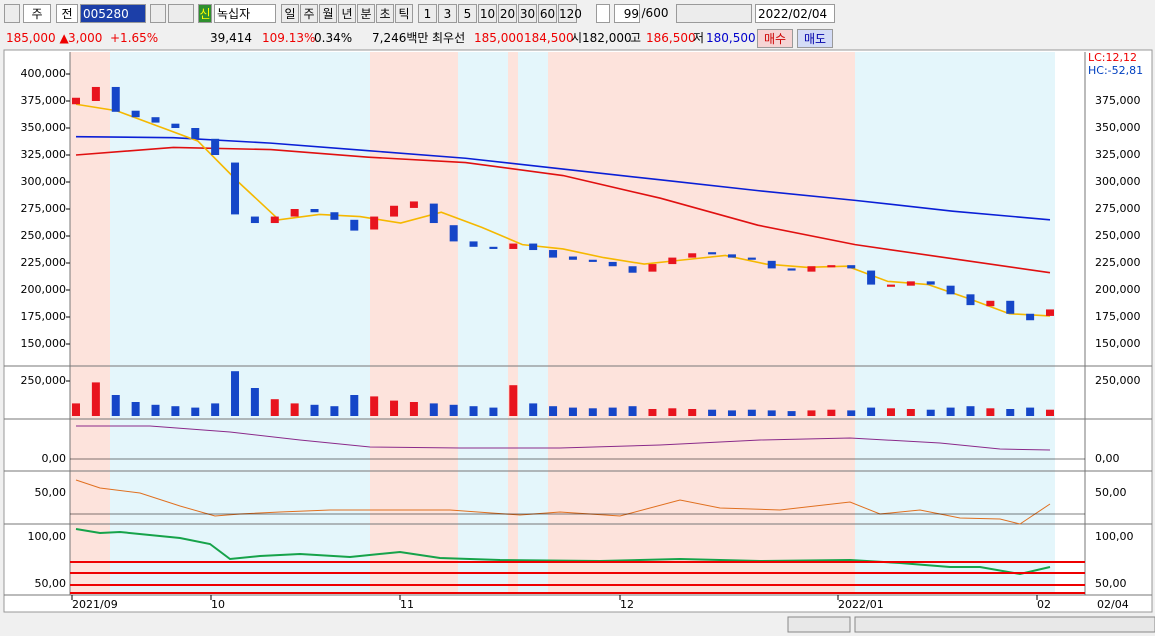  I want to click on period-tab: 분, so click(366, 13).